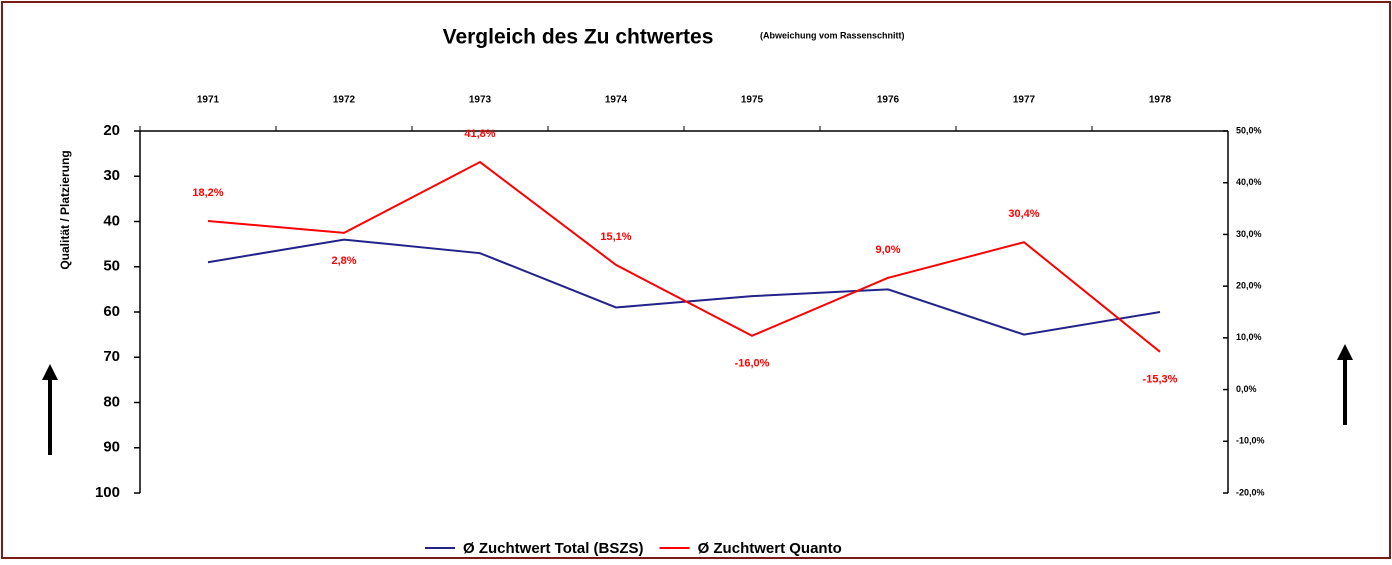 The image size is (1392, 565). I want to click on chart-title: Vergleich des Zu chtwertes, so click(578, 37).